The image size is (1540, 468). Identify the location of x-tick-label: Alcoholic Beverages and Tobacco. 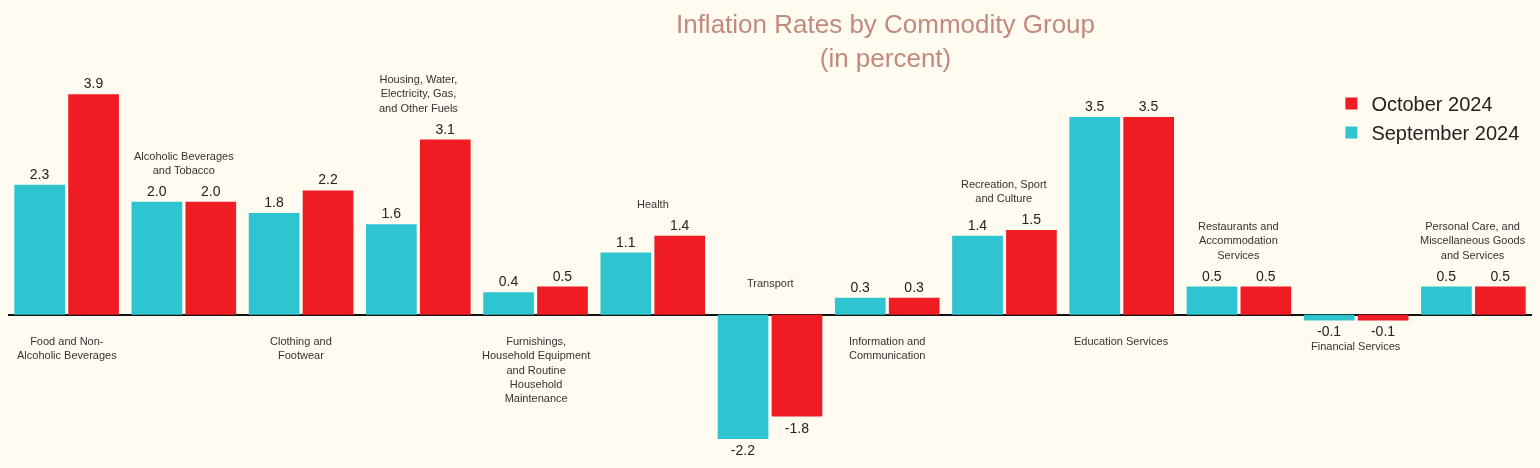
(184, 163).